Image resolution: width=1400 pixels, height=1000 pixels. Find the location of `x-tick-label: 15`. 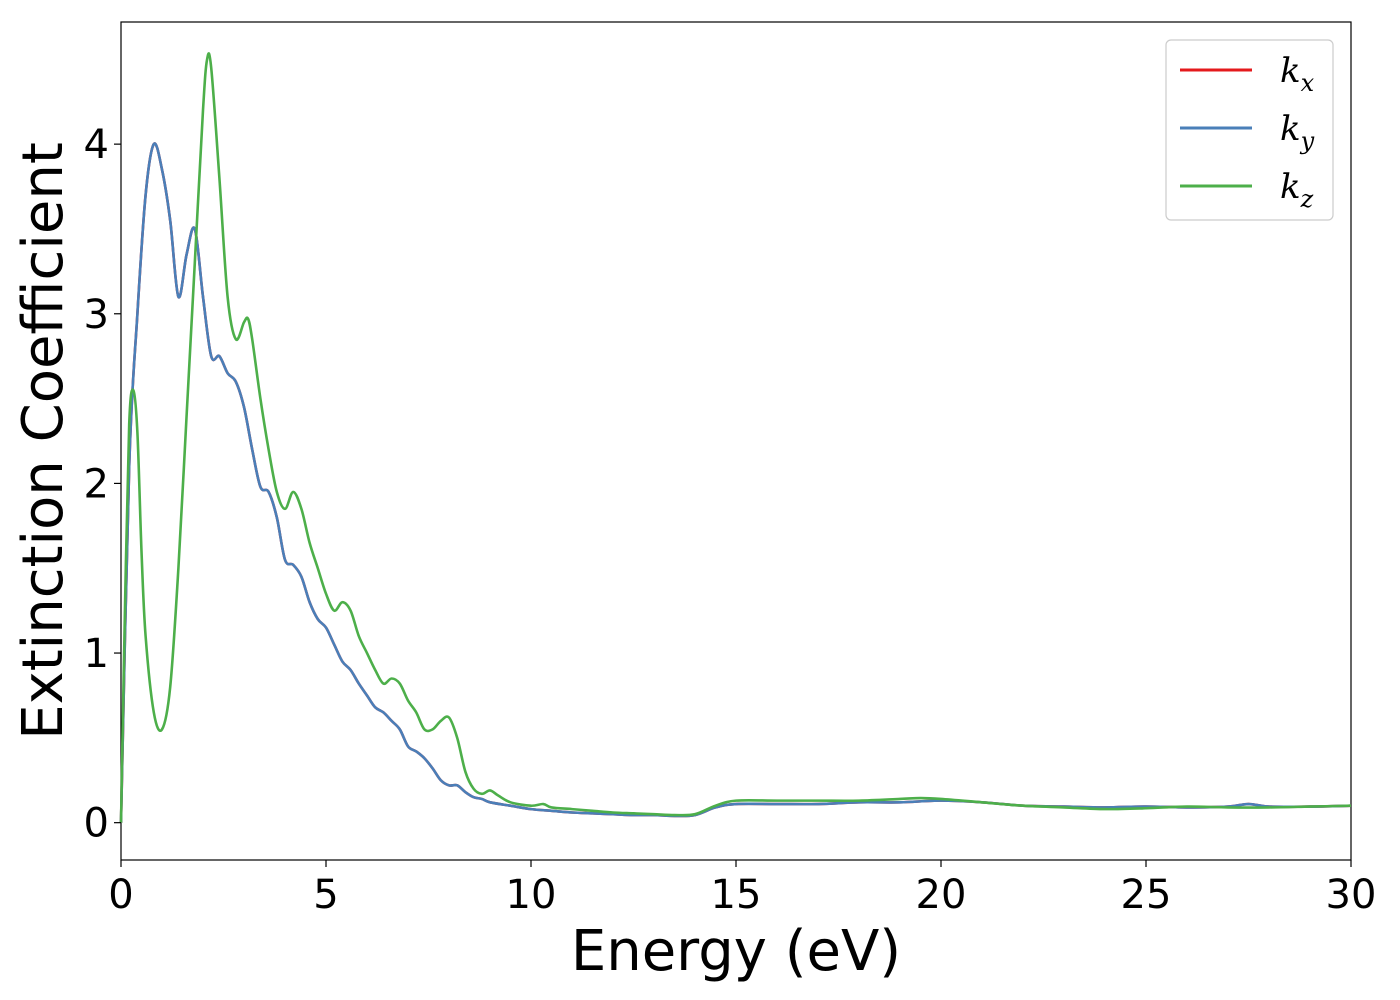

x-tick-label: 15 is located at coordinates (736, 895).